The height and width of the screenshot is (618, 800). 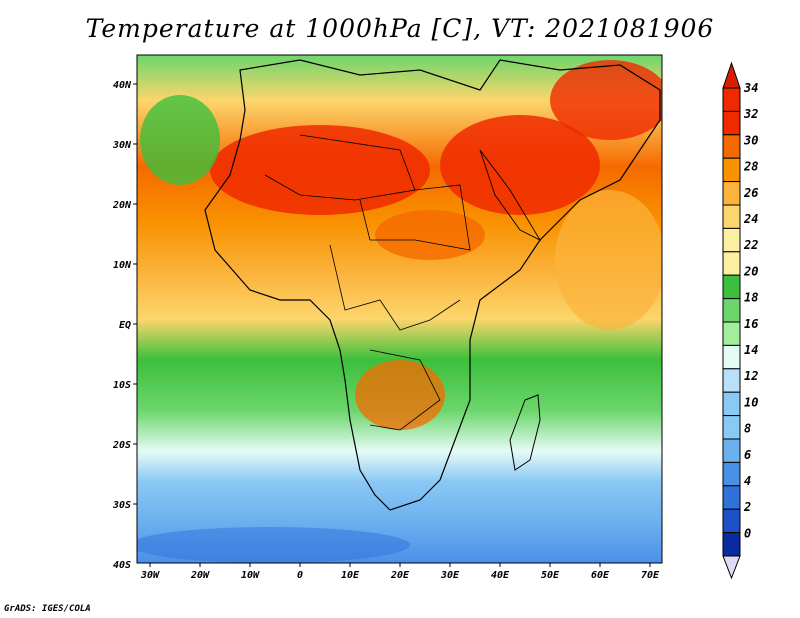 What do you see at coordinates (47, 609) in the screenshot?
I see `grads-credit: GrADS: IGES/COLA` at bounding box center [47, 609].